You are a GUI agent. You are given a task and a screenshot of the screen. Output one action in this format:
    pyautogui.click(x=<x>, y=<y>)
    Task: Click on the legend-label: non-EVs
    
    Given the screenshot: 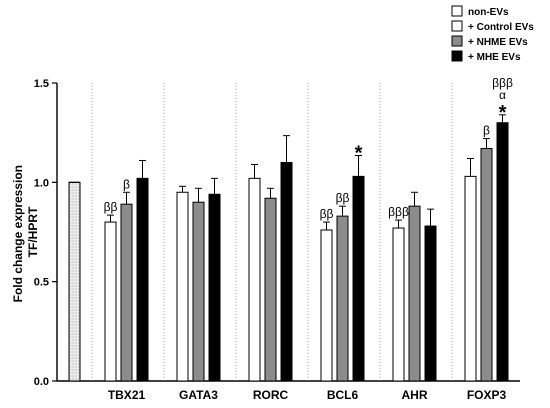 What is the action you would take?
    pyautogui.click(x=488, y=12)
    